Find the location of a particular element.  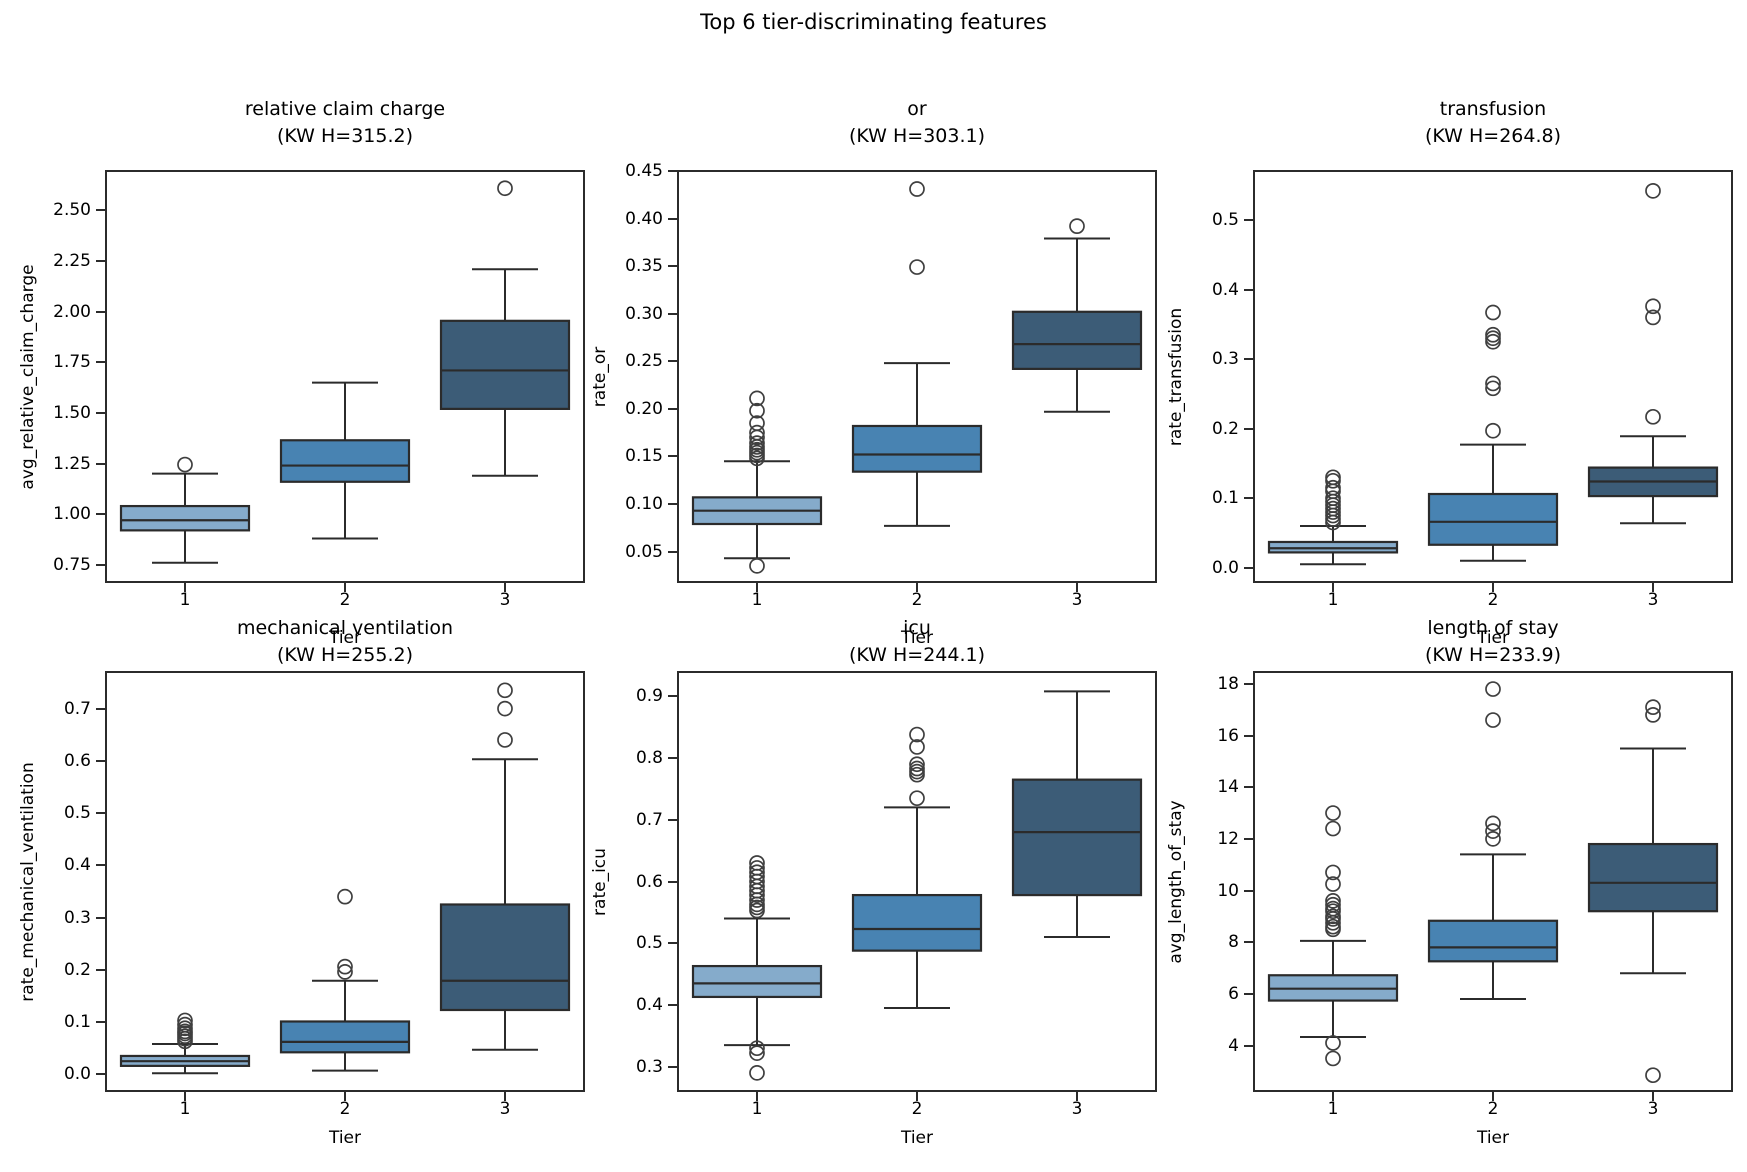

axes-or is located at coordinates (917, 376).